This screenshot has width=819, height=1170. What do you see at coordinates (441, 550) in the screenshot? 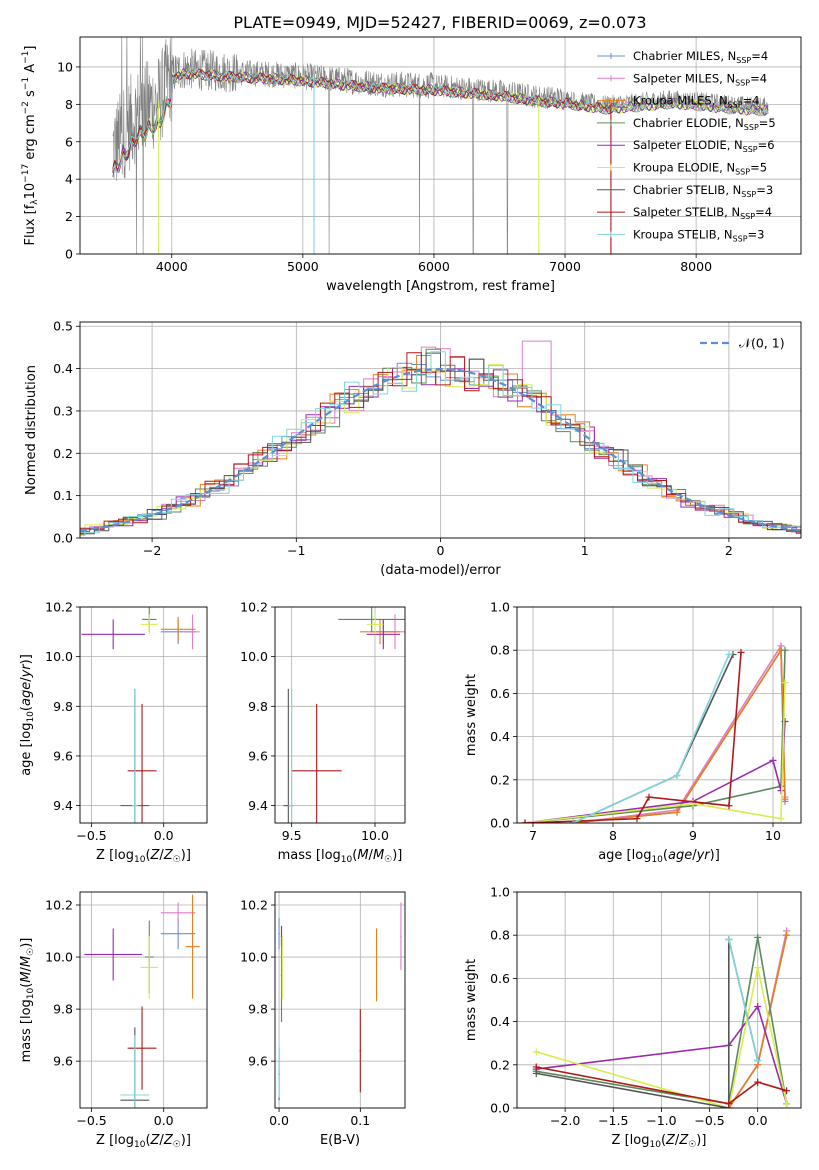
I see `x-tick-label: 0` at bounding box center [441, 550].